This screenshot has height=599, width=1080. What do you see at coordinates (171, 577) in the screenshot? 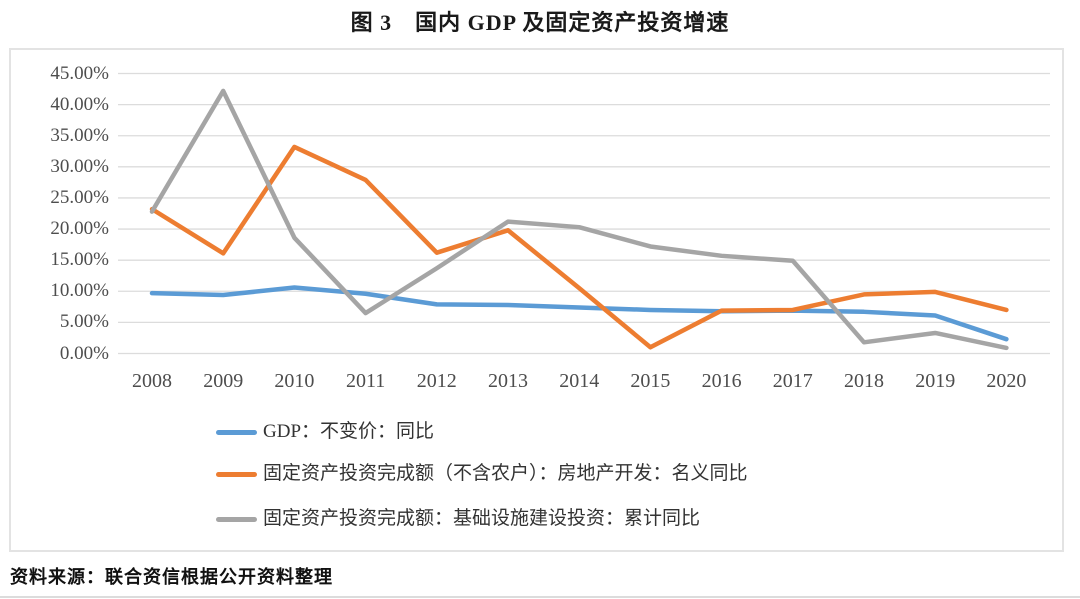
I see `source-note: 资料来源：联合资信根据公开资料整理` at bounding box center [171, 577].